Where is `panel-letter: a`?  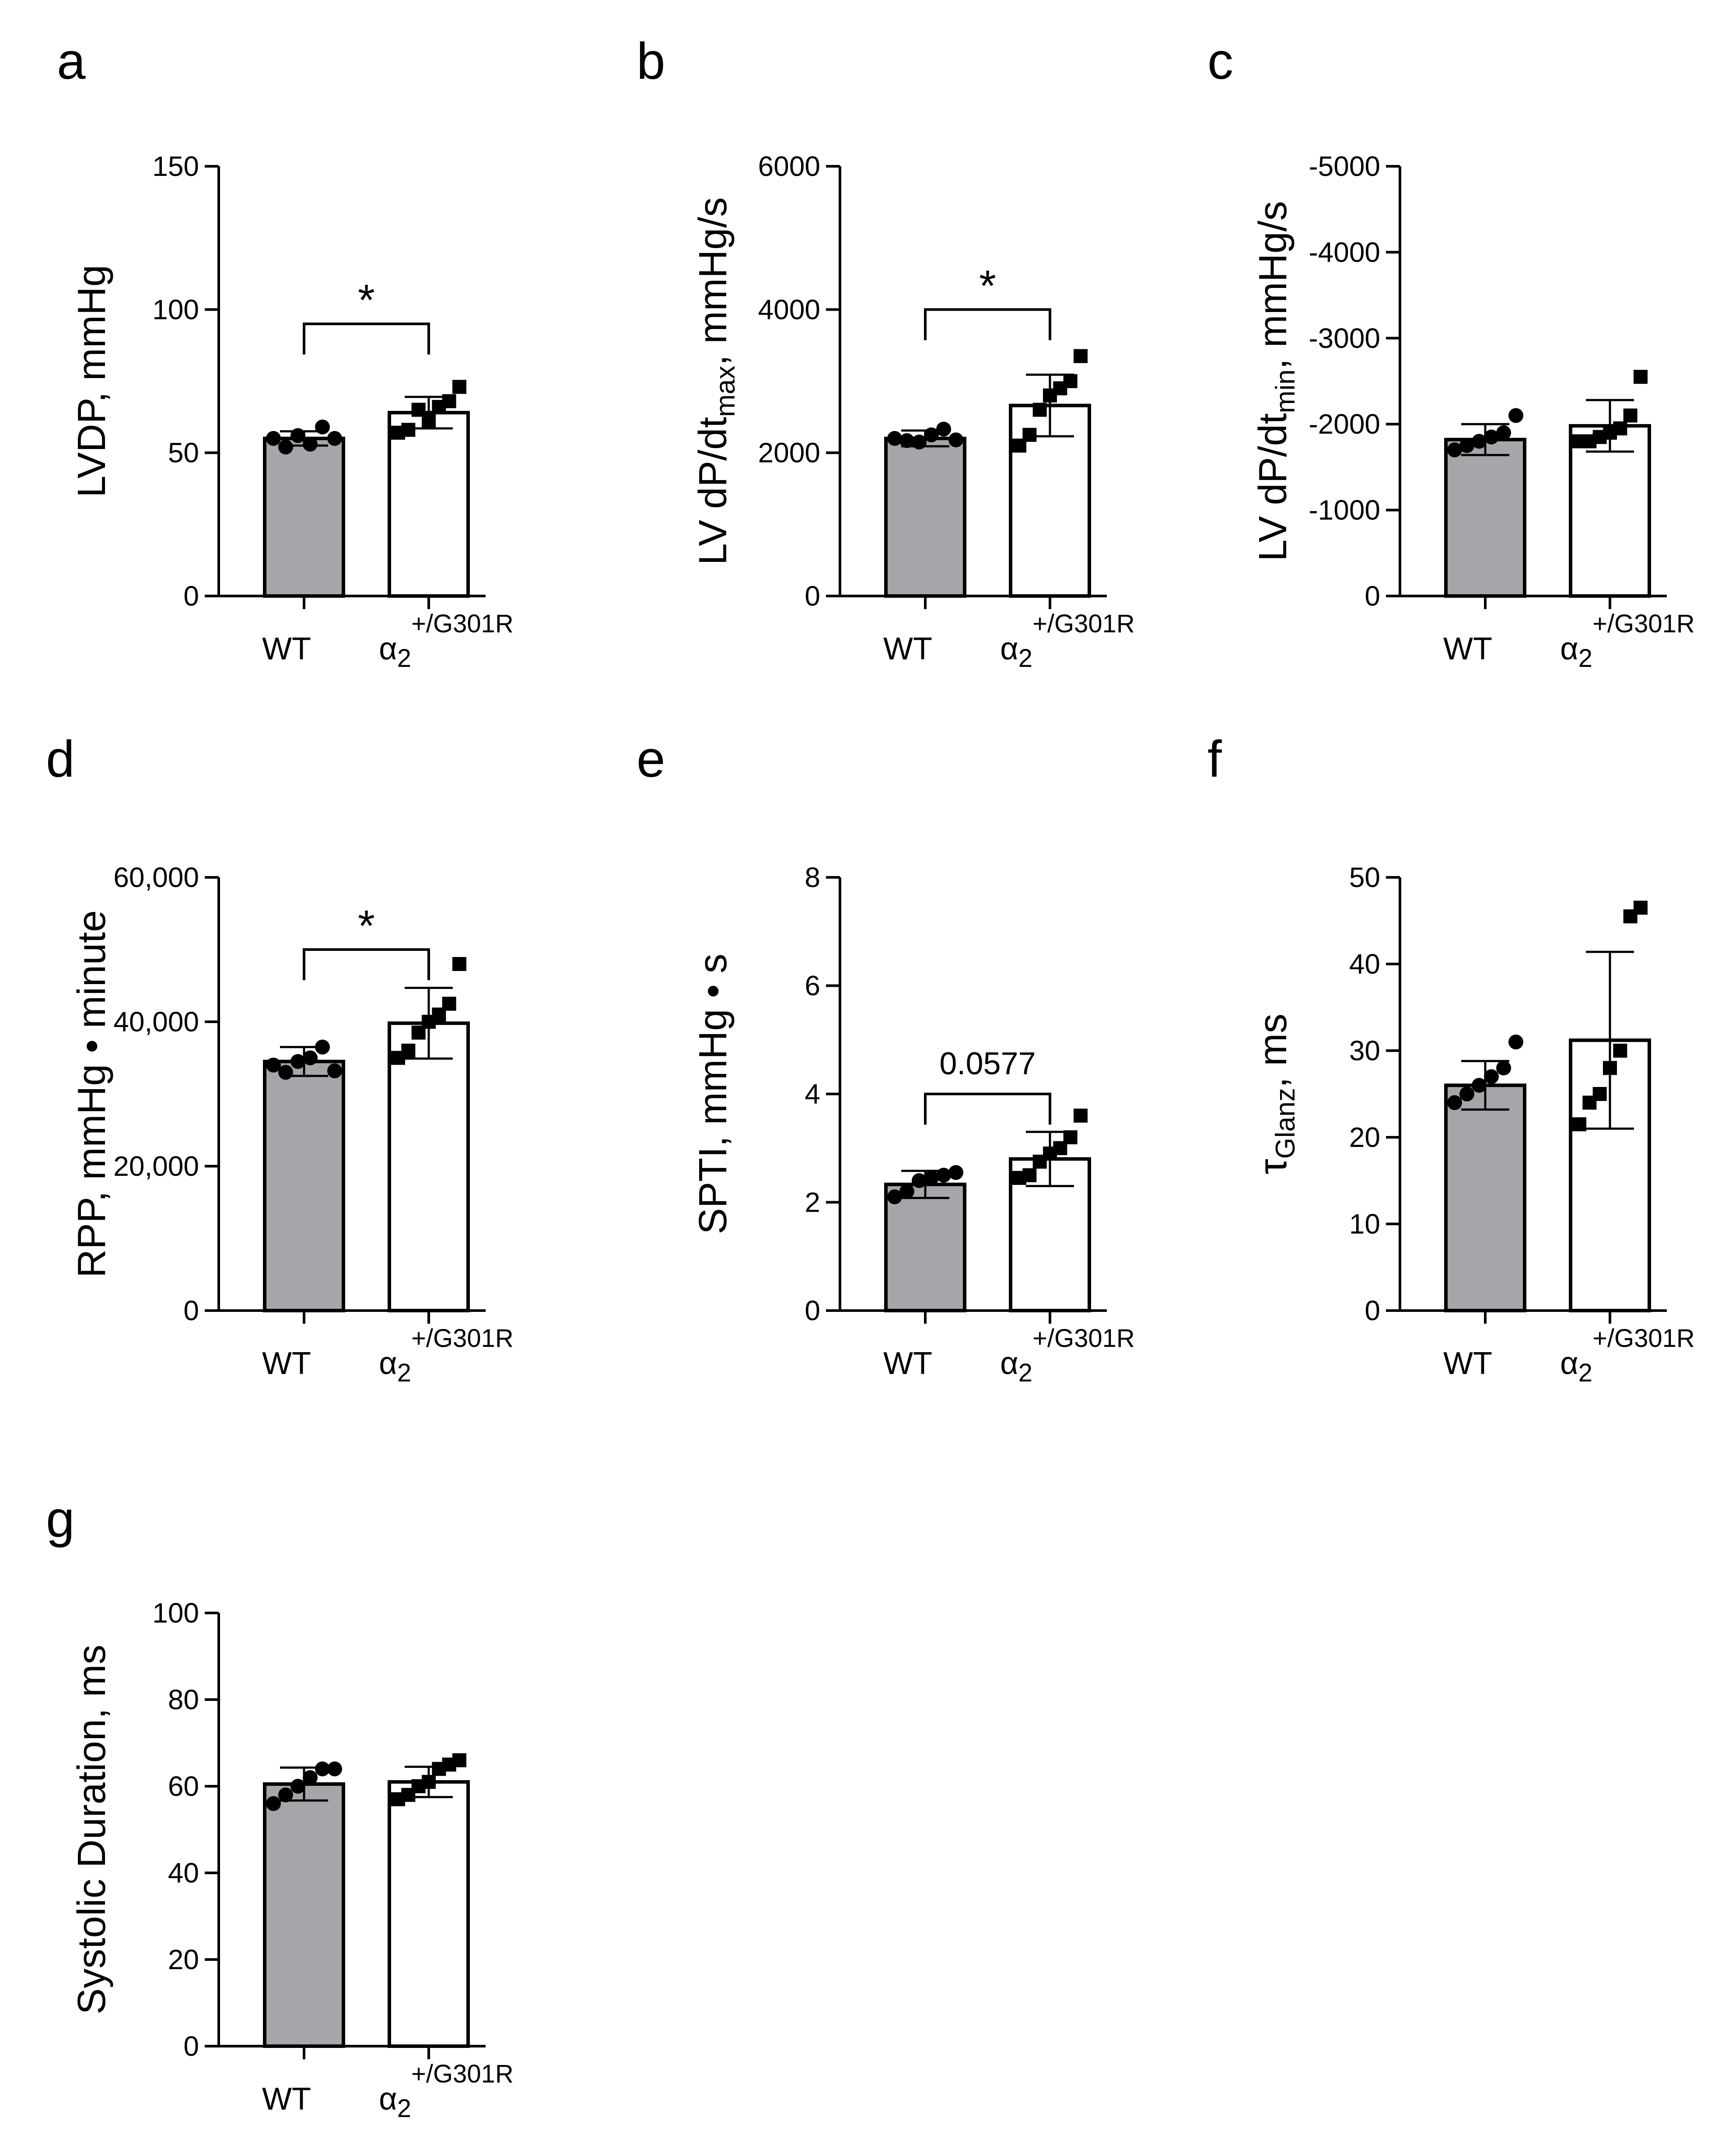
panel-letter: a is located at coordinates (71, 61).